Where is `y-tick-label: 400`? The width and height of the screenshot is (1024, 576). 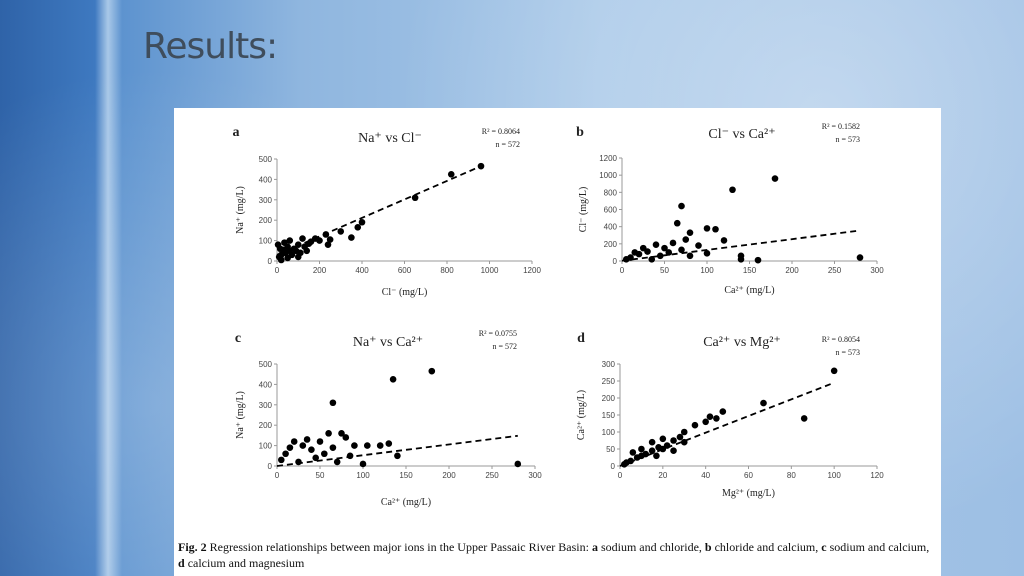 y-tick-label: 400 is located at coordinates (266, 384).